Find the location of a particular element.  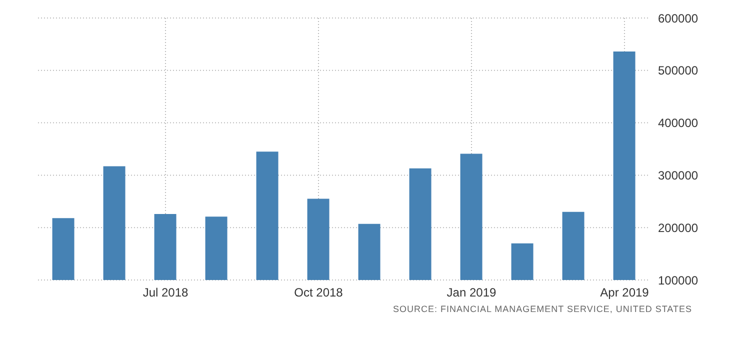

x-tick-label: Jul 2018 is located at coordinates (165, 293).